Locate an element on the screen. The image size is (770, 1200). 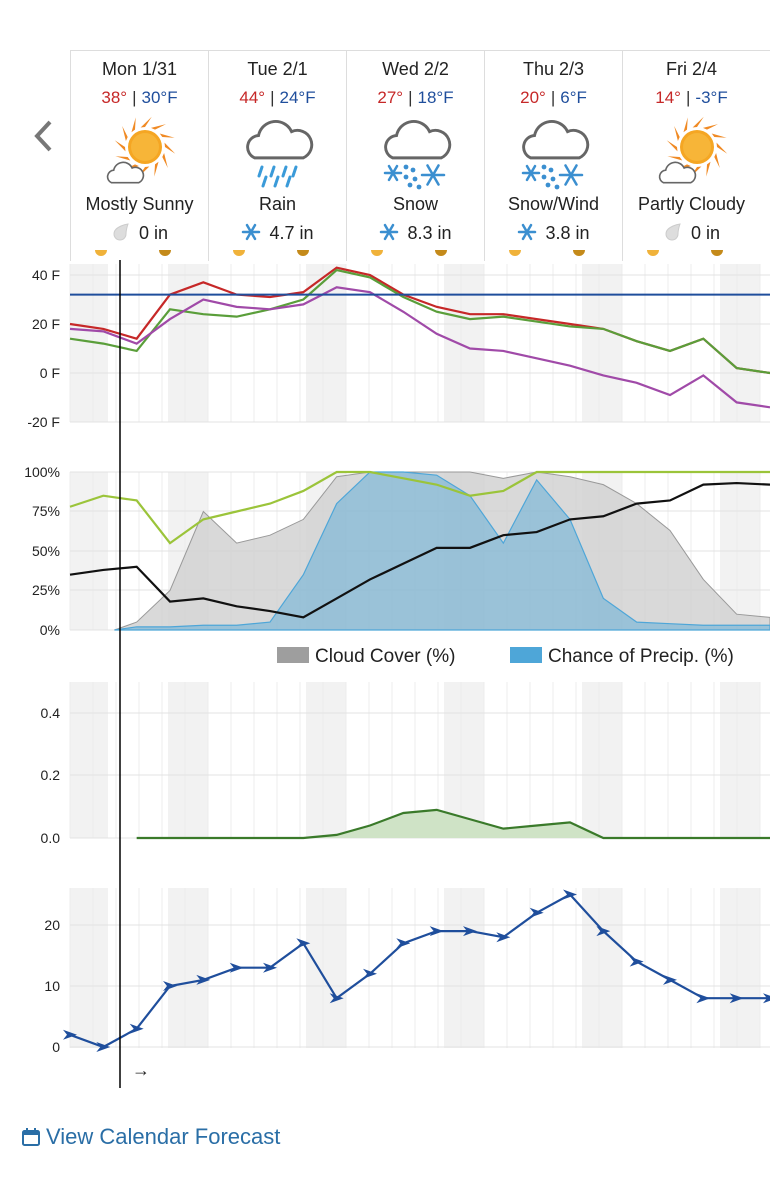
day-card: Fri 2/4 14° | -3°F Partly Cloudy 0 in is located at coordinates (691, 156).